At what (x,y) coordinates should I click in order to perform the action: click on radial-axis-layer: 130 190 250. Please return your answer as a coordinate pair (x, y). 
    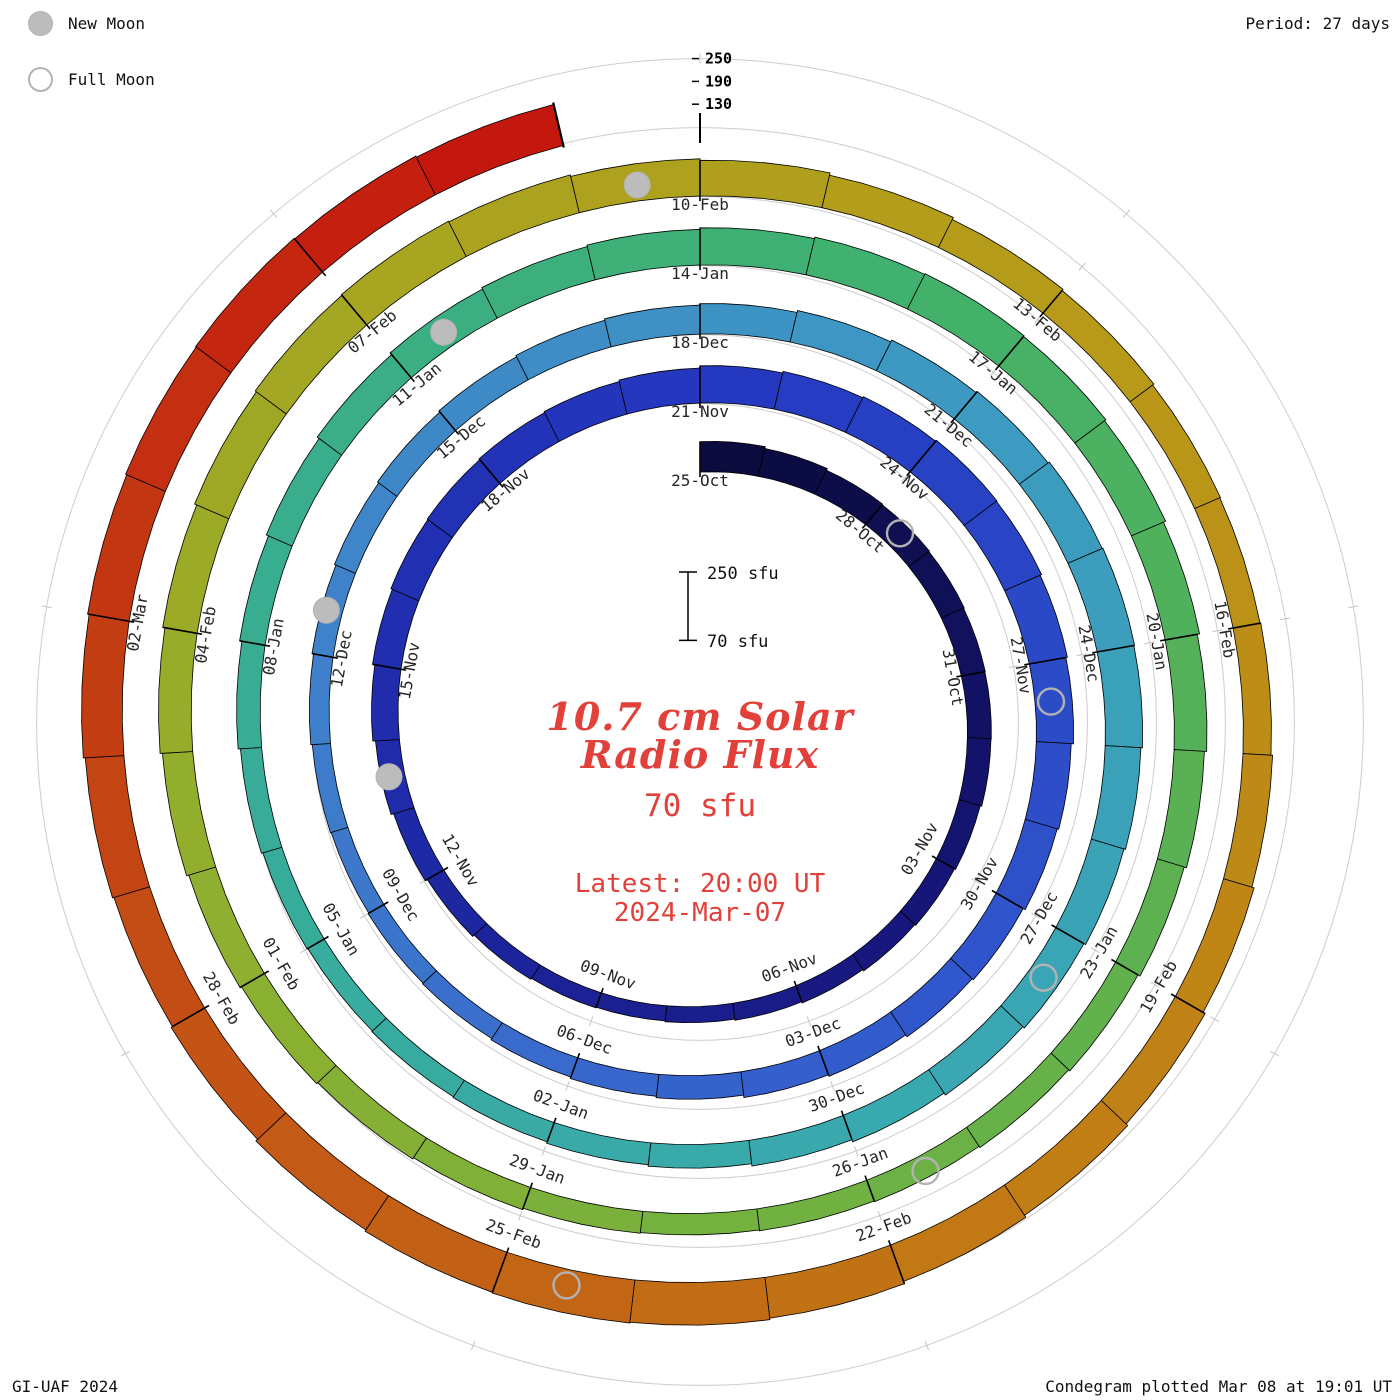
    Looking at the image, I should click on (712, 96).